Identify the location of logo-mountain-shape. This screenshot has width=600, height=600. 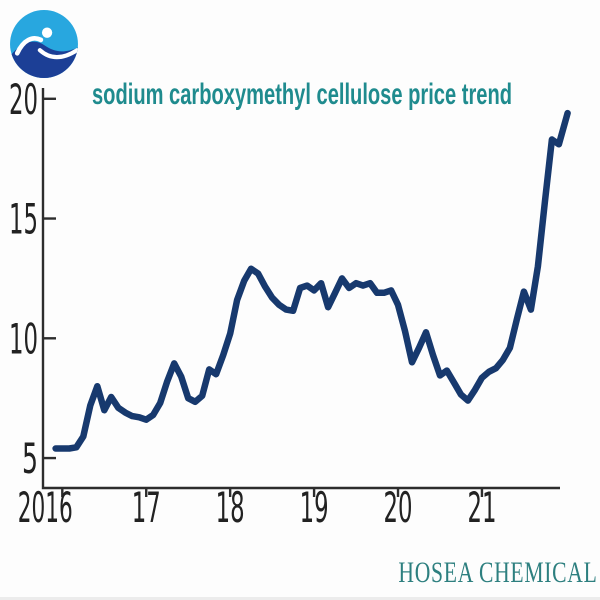
(44, 59).